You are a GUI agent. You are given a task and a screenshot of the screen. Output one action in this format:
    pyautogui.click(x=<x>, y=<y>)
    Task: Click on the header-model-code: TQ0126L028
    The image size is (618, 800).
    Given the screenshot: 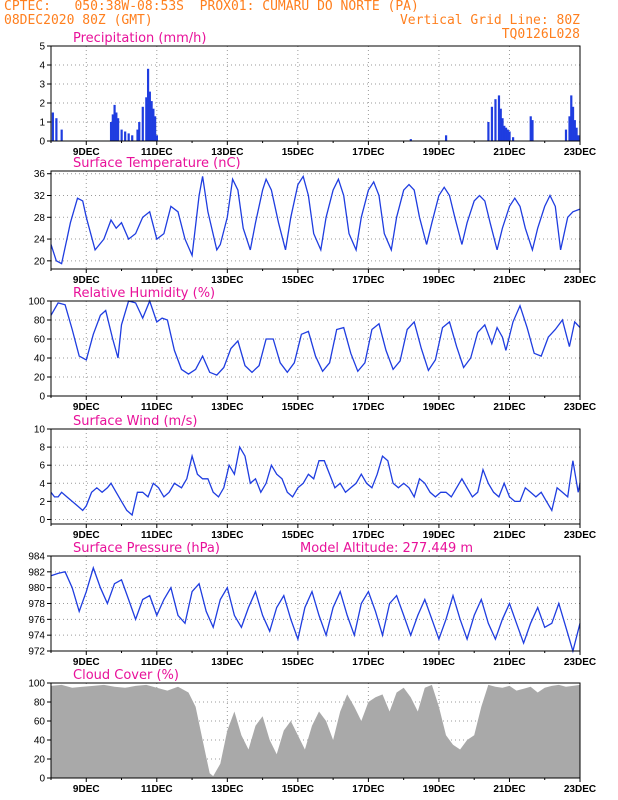 What is the action you would take?
    pyautogui.click(x=540, y=34)
    